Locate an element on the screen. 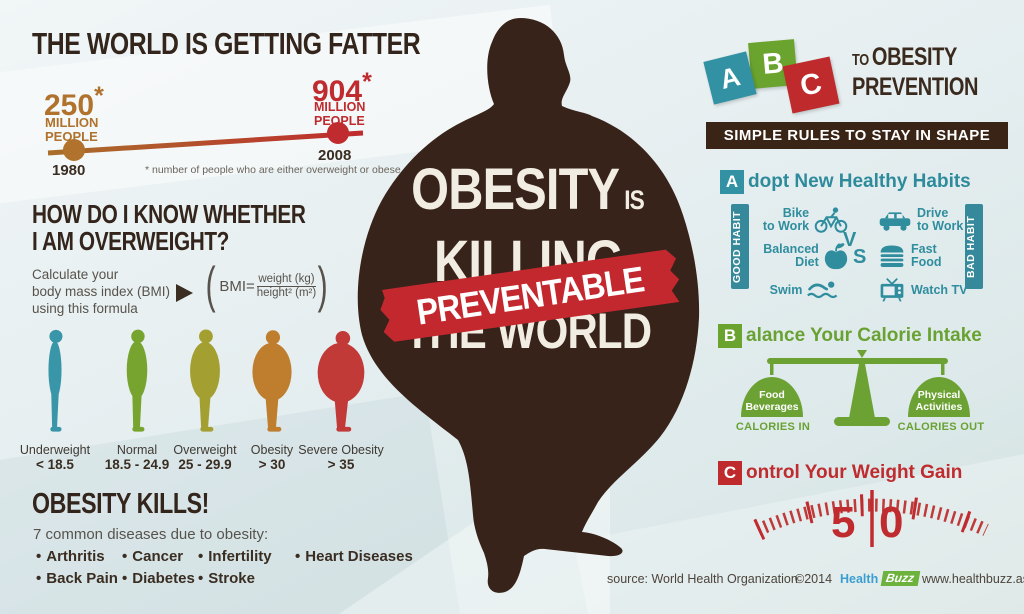 The width and height of the screenshot is (1024, 614). habit-label: Swim is located at coordinates (786, 289).